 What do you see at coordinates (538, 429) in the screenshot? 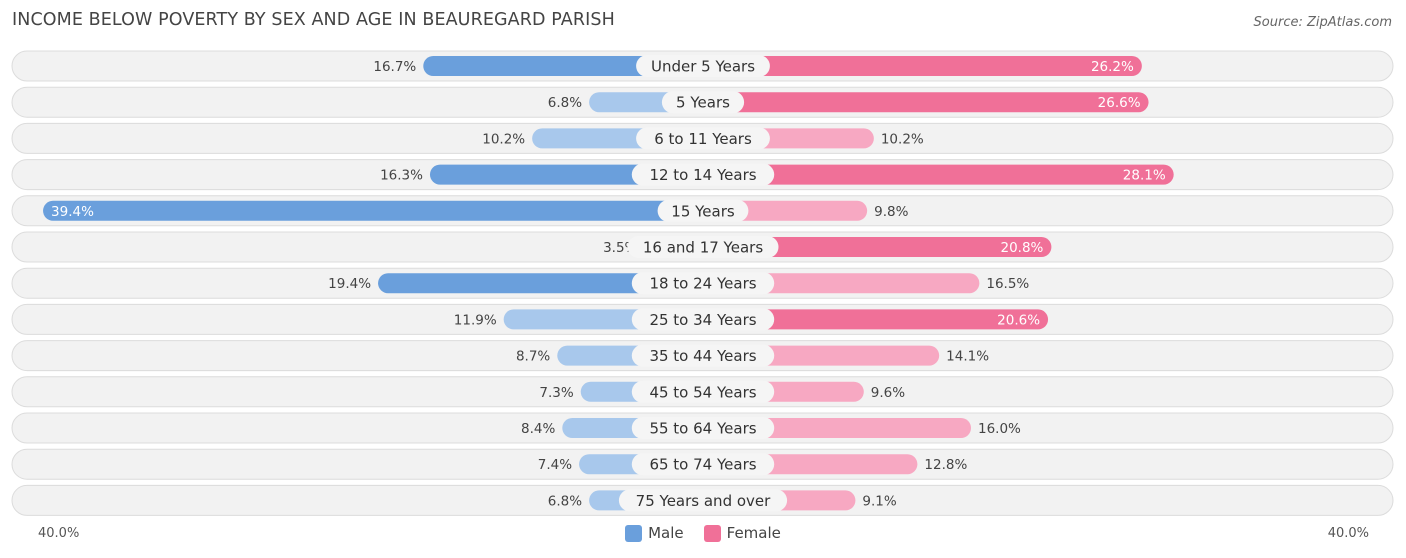
I see `male-value-label: 8.4%` at bounding box center [538, 429].